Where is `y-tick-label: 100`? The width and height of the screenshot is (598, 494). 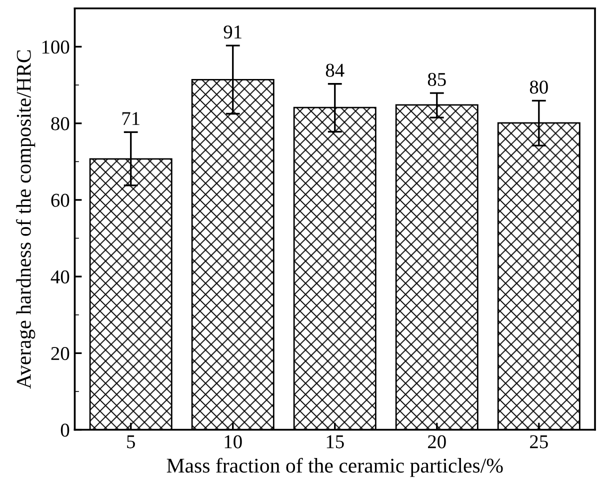
y-tick-label: 100 is located at coordinates (56, 47).